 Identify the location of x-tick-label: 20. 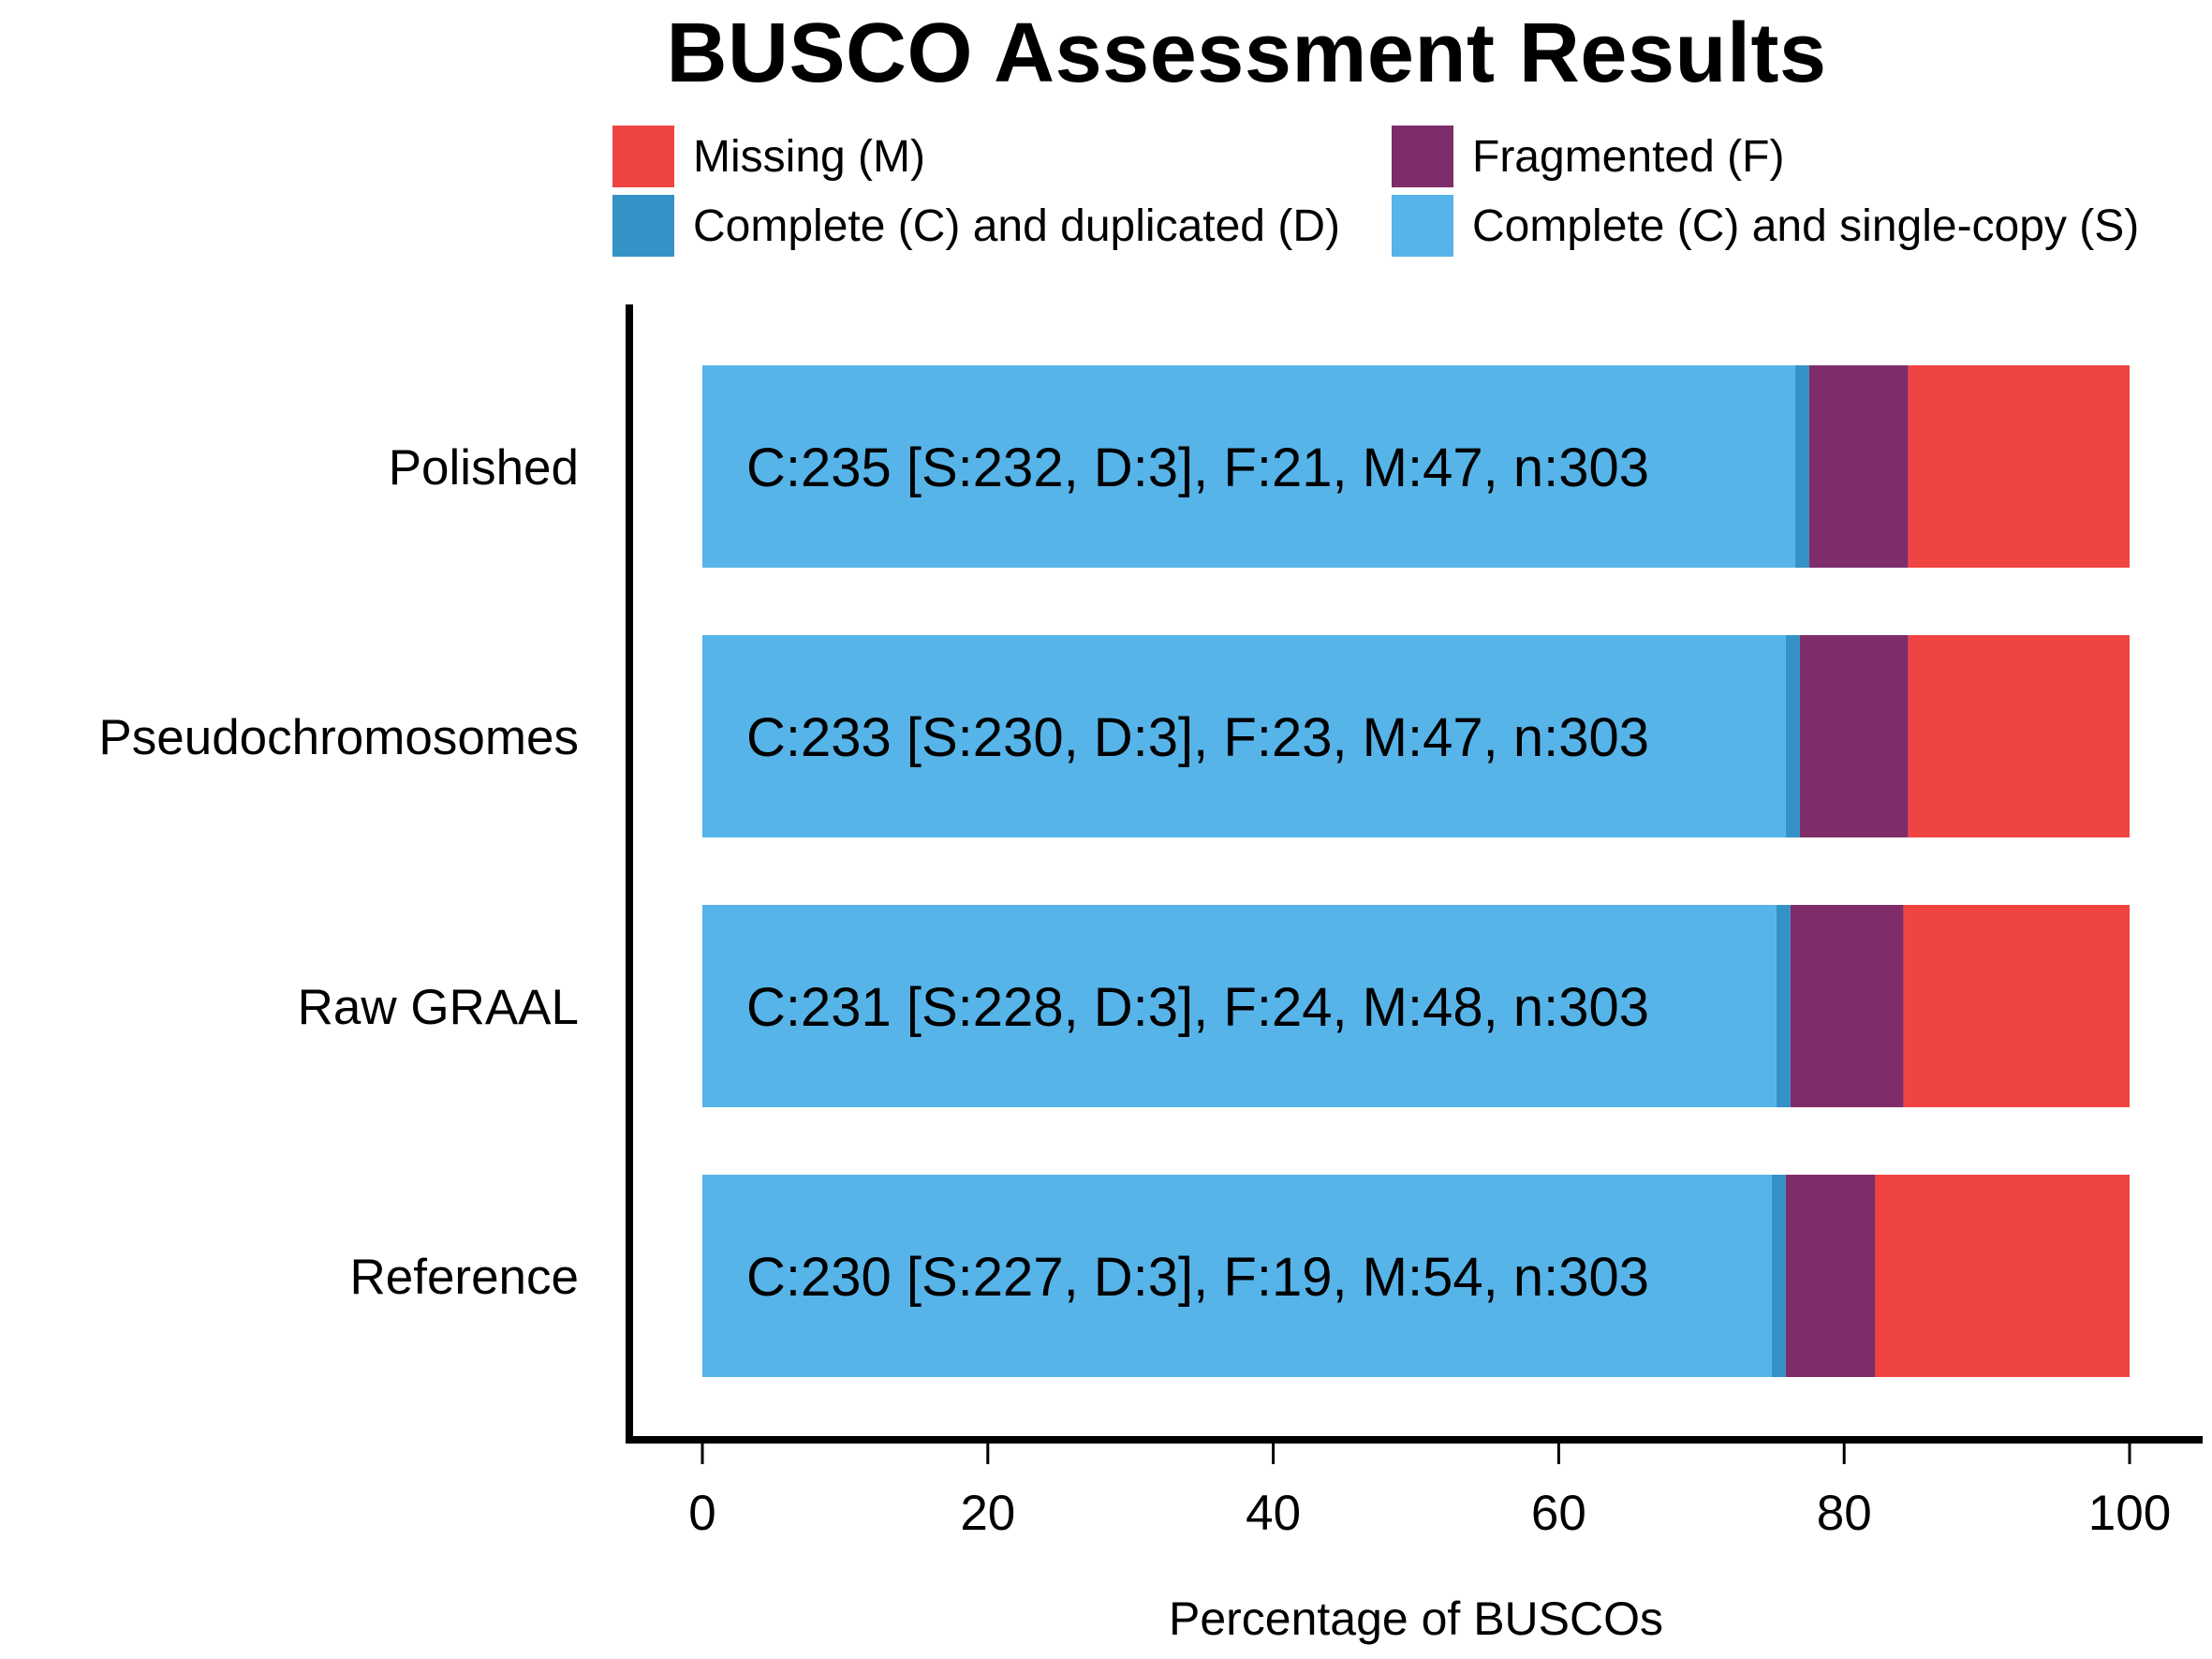
(987, 1514).